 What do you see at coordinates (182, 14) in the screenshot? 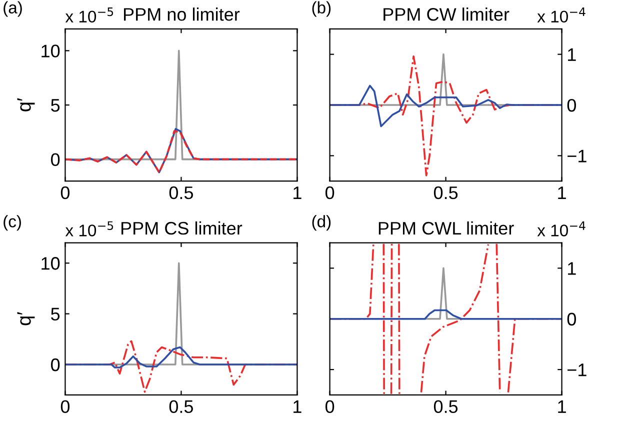
I see `chart-title: PPM no limiter` at bounding box center [182, 14].